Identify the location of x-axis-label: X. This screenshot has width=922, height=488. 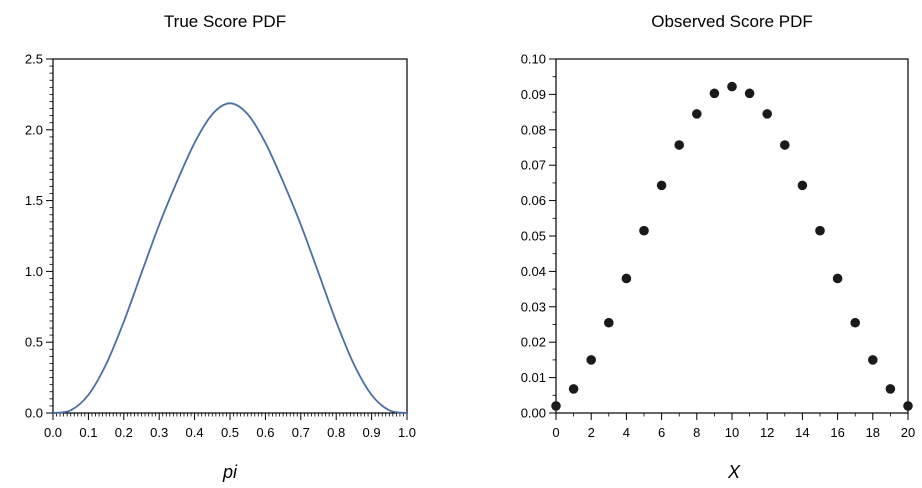
(734, 472).